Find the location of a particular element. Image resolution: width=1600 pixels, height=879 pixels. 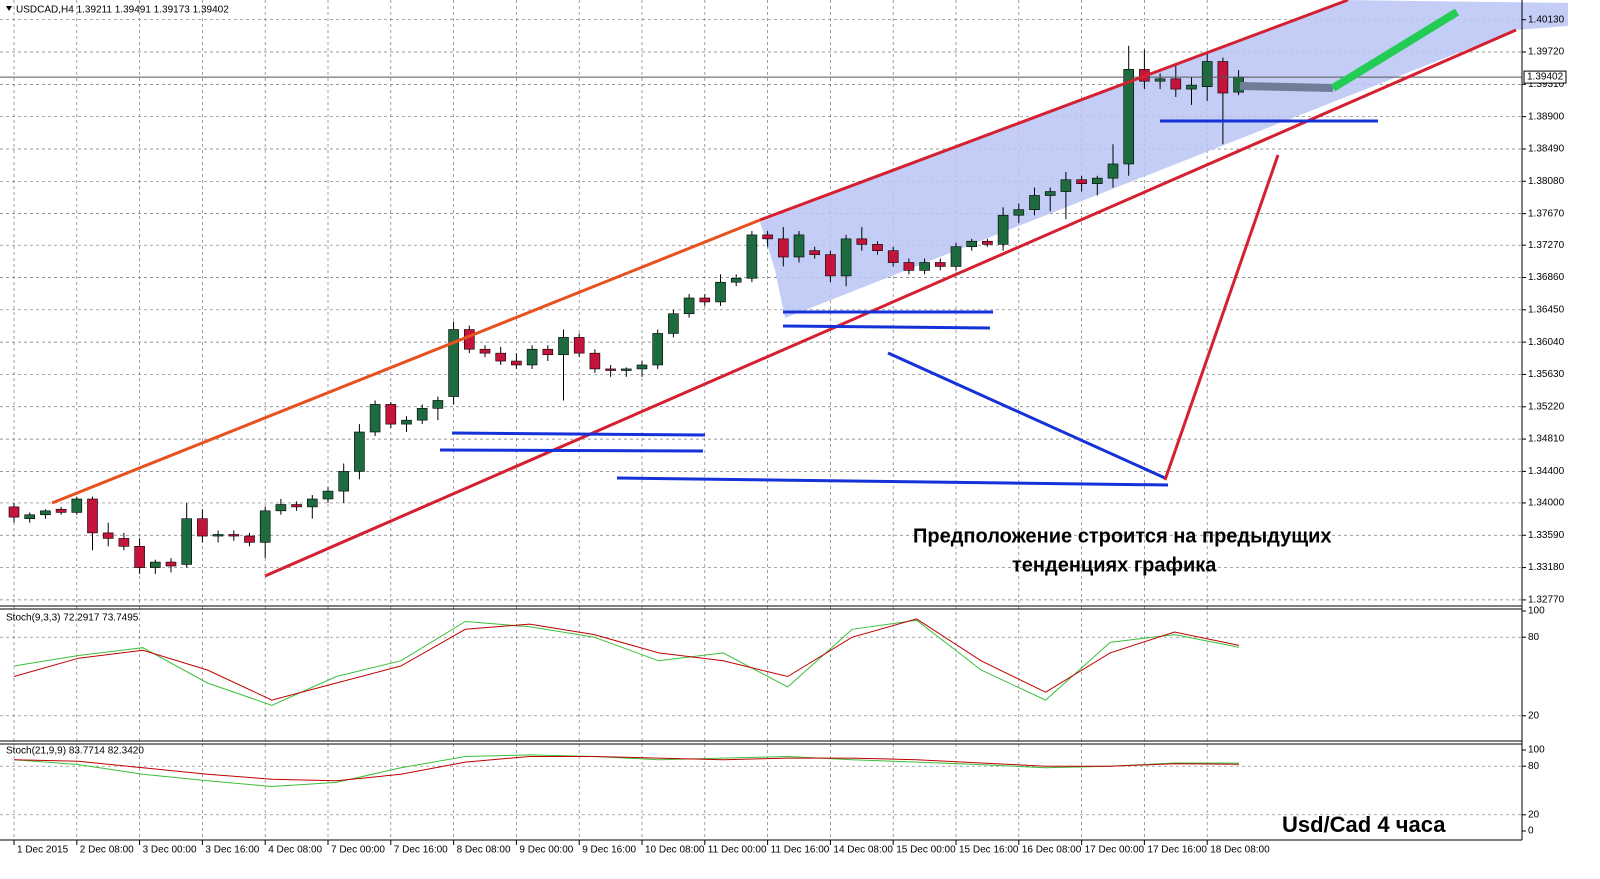

x-tick-label: 14 Dec 08:00 is located at coordinates (863, 850).